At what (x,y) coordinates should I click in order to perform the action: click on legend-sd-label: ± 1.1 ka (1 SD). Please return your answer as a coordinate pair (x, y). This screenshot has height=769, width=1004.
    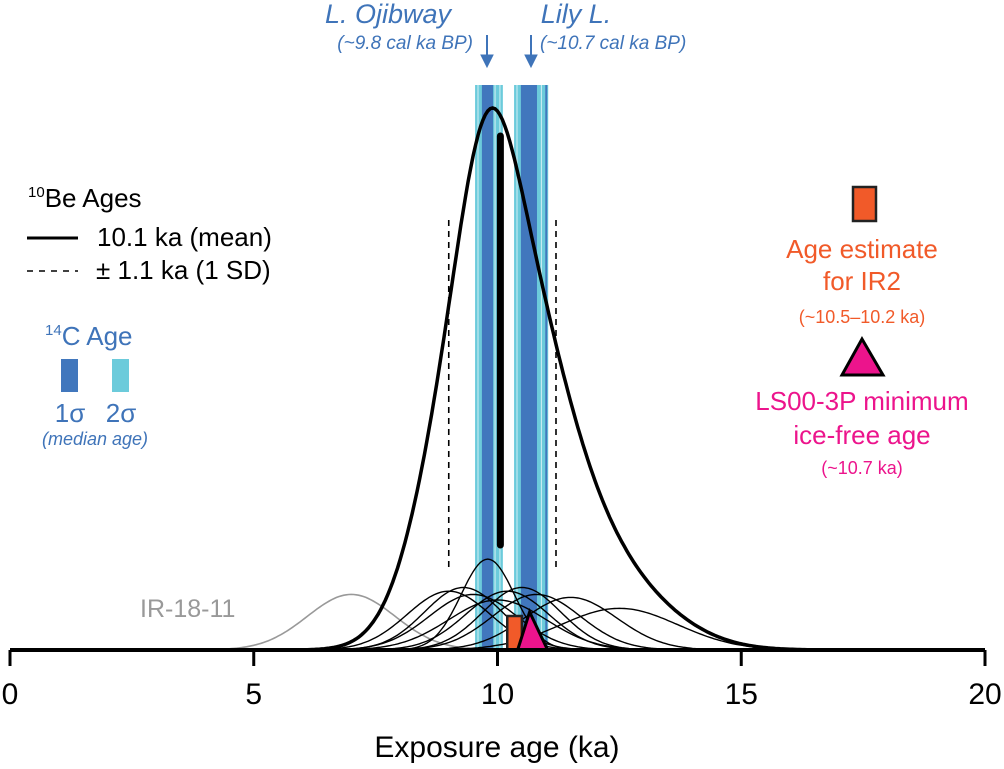
    Looking at the image, I should click on (183, 270).